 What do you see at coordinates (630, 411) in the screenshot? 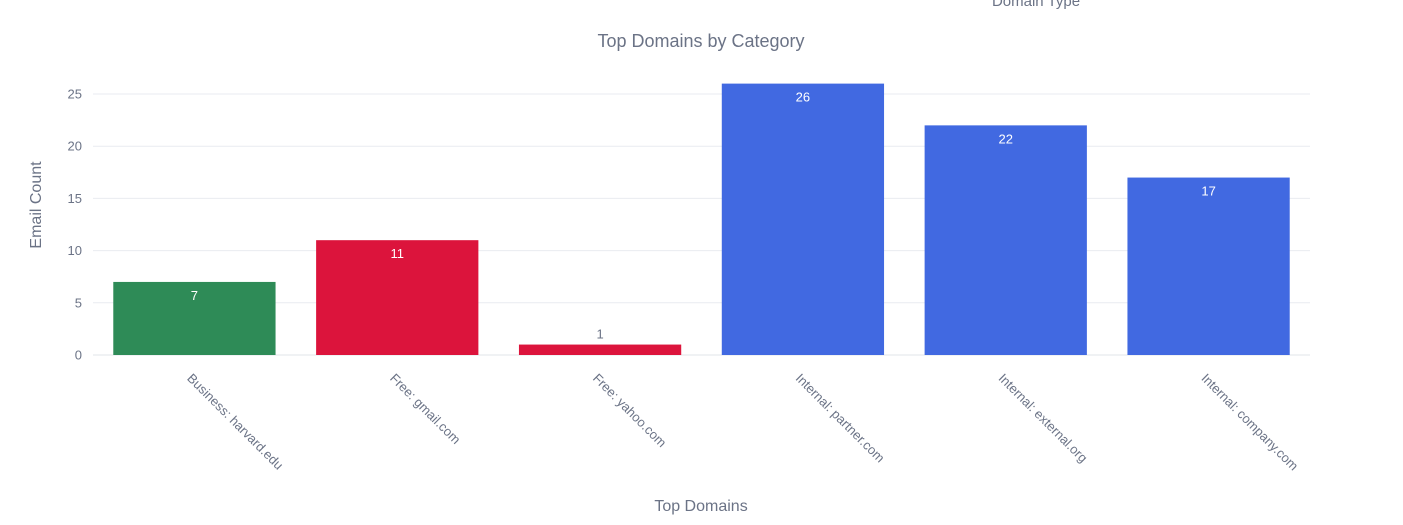
I see `x-tick-label: Free: yahoo.com` at bounding box center [630, 411].